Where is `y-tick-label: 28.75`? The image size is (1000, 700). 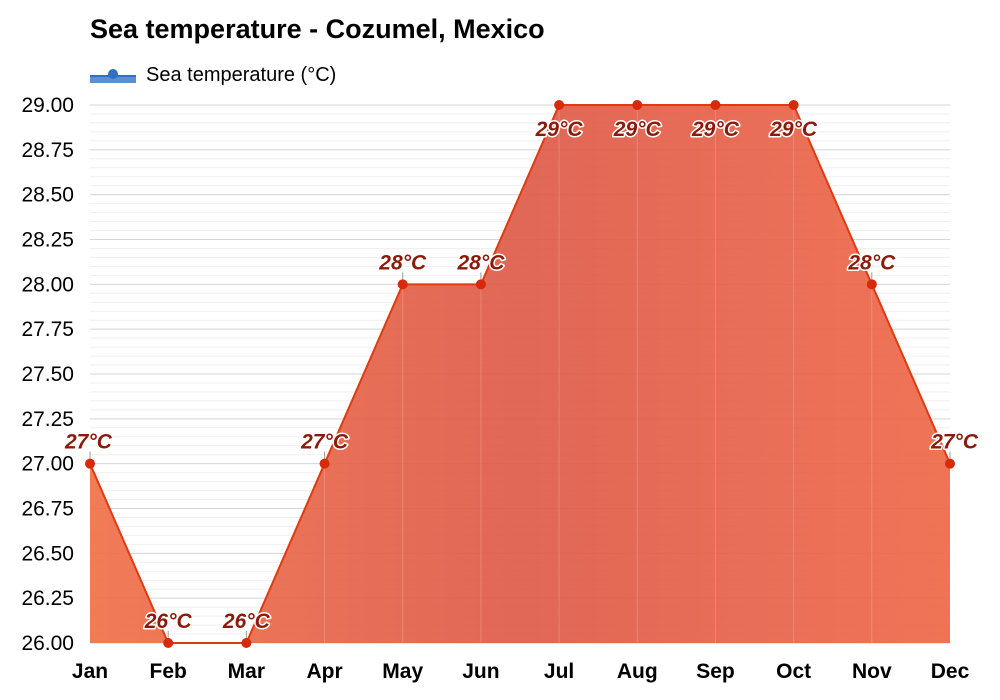
y-tick-label: 28.75 is located at coordinates (47, 150).